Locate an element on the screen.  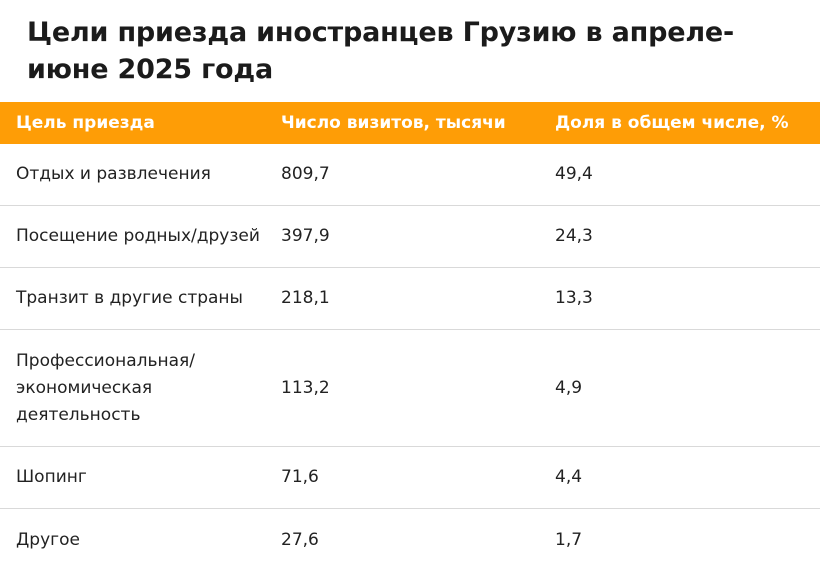
header-visits: Число визитов, тысячи is located at coordinates (418, 123).